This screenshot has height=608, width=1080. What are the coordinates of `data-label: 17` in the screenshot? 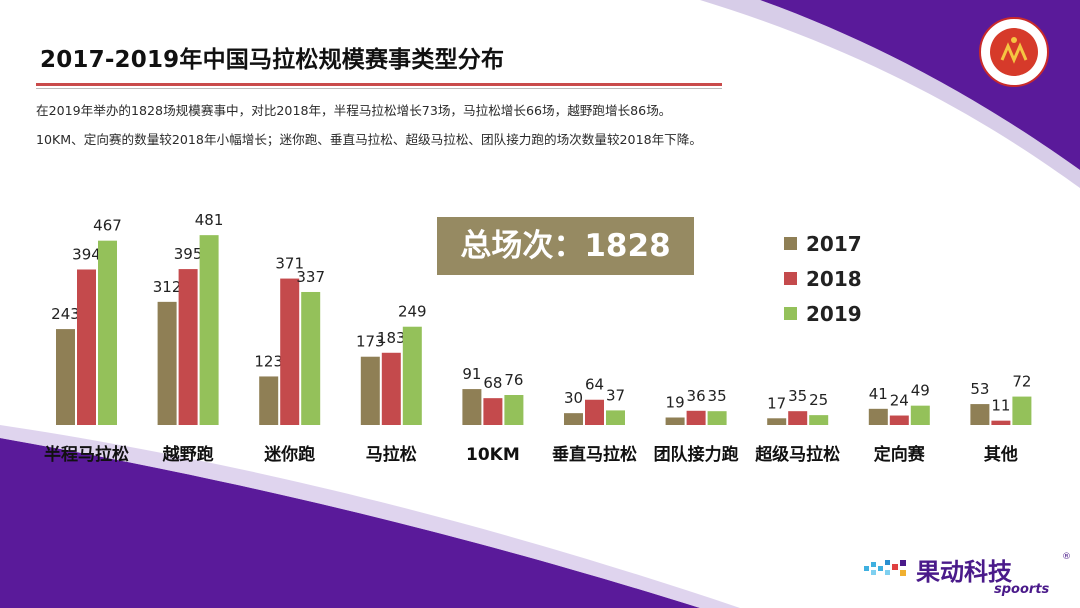 It's located at (776, 403).